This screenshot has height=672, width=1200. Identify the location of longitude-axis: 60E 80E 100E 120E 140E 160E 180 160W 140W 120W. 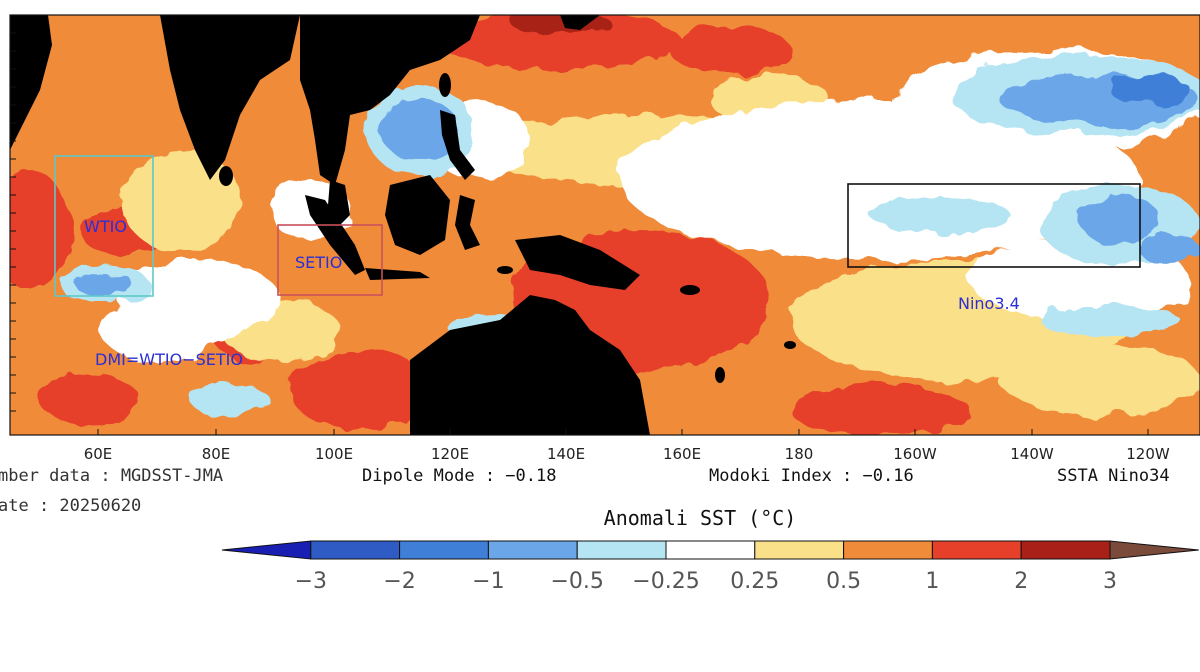
(627, 446).